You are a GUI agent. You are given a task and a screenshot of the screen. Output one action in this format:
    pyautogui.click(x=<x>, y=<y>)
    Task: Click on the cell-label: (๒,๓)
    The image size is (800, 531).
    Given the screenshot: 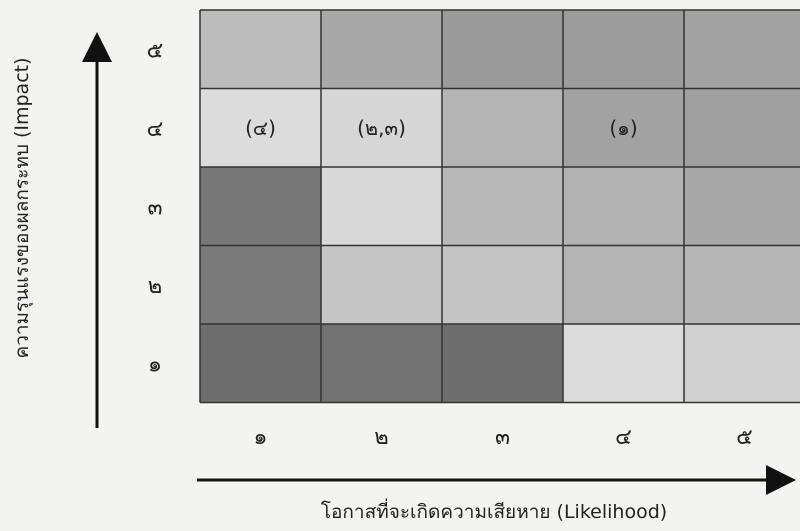 What is the action you would take?
    pyautogui.click(x=381, y=128)
    